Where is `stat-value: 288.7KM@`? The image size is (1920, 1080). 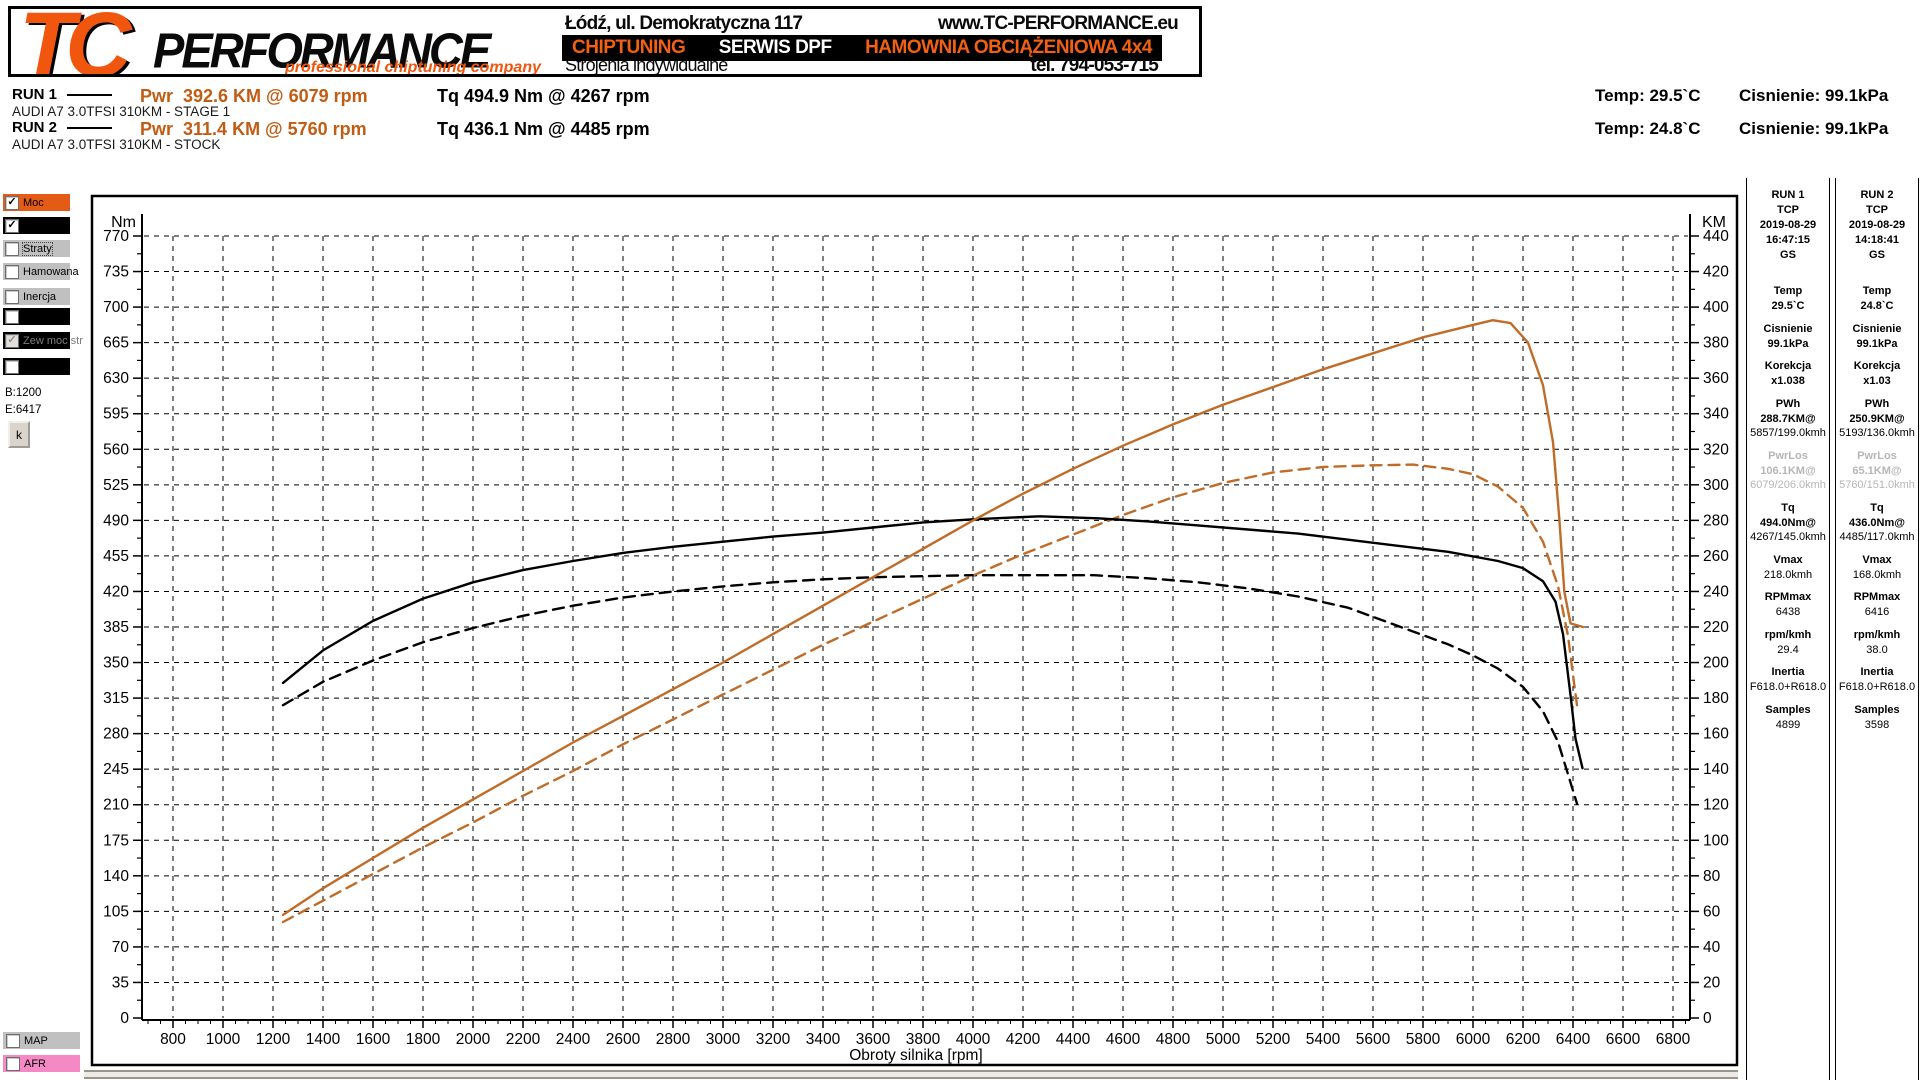
stat-value: 288.7KM@ is located at coordinates (1788, 418).